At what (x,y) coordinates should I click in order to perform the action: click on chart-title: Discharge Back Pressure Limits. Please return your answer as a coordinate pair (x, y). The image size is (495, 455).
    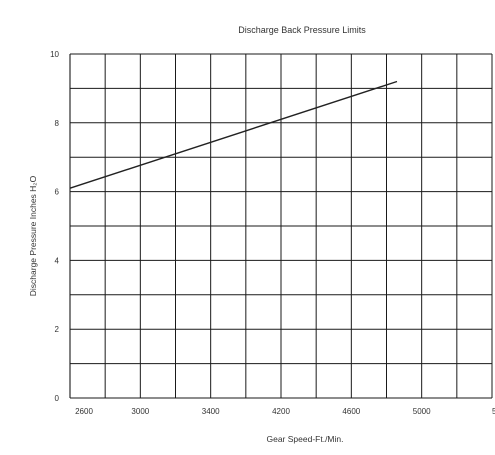
    Looking at the image, I should click on (302, 30).